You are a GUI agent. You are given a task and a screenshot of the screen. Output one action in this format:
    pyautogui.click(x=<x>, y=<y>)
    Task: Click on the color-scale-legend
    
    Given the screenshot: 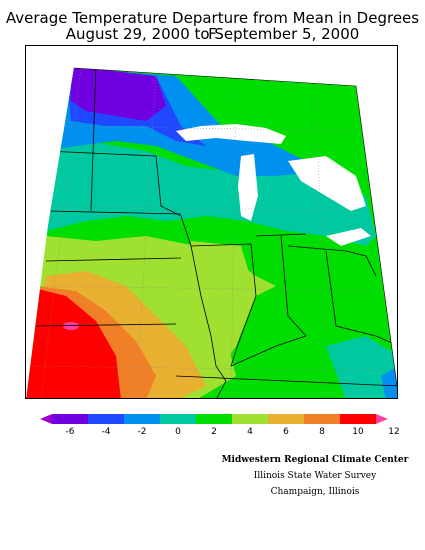 What is the action you would take?
    pyautogui.click(x=214, y=419)
    